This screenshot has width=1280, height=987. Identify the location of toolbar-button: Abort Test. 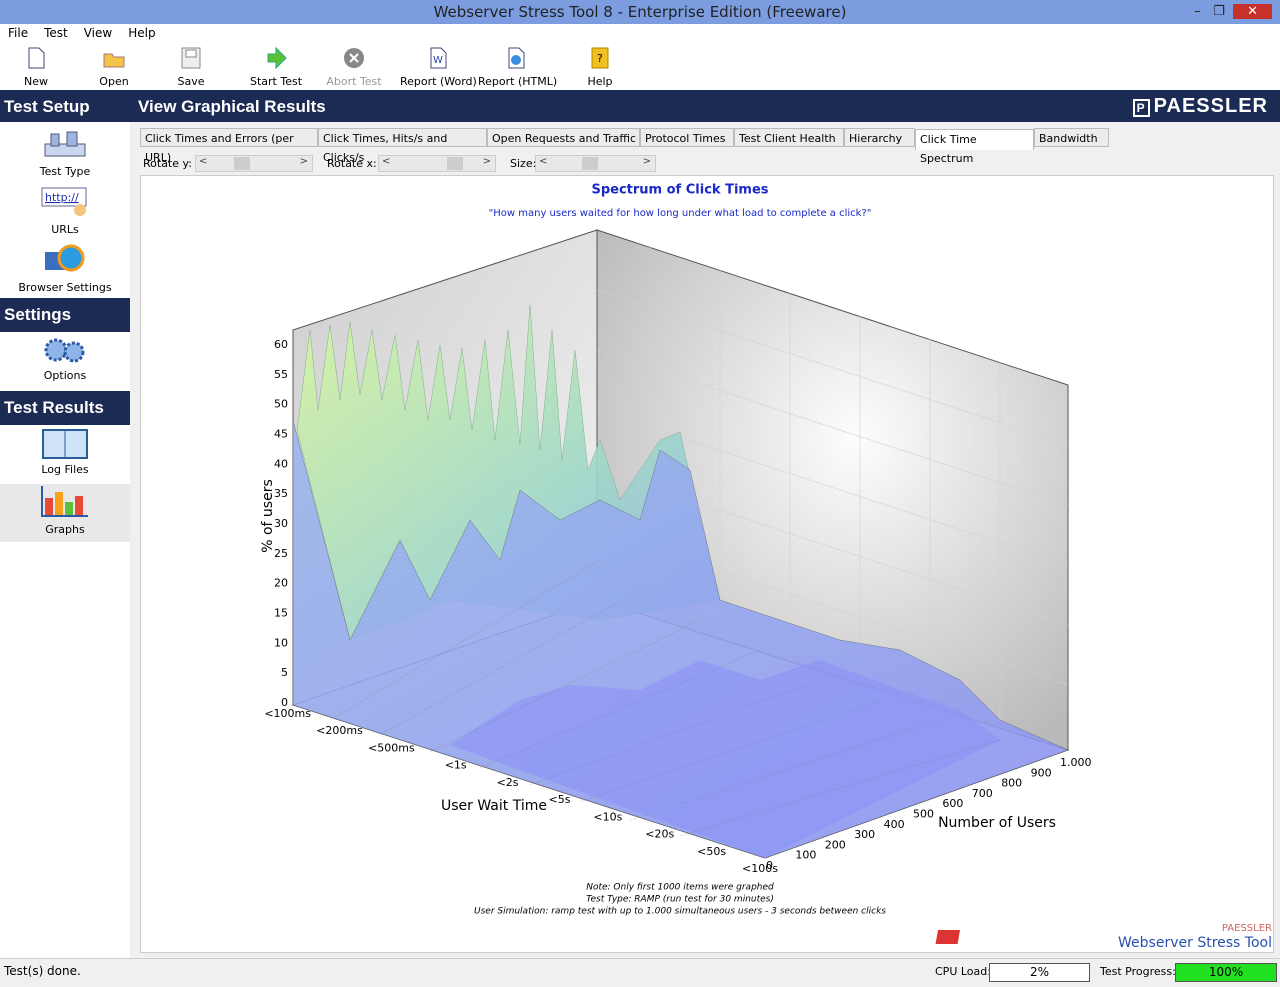
(354, 67).